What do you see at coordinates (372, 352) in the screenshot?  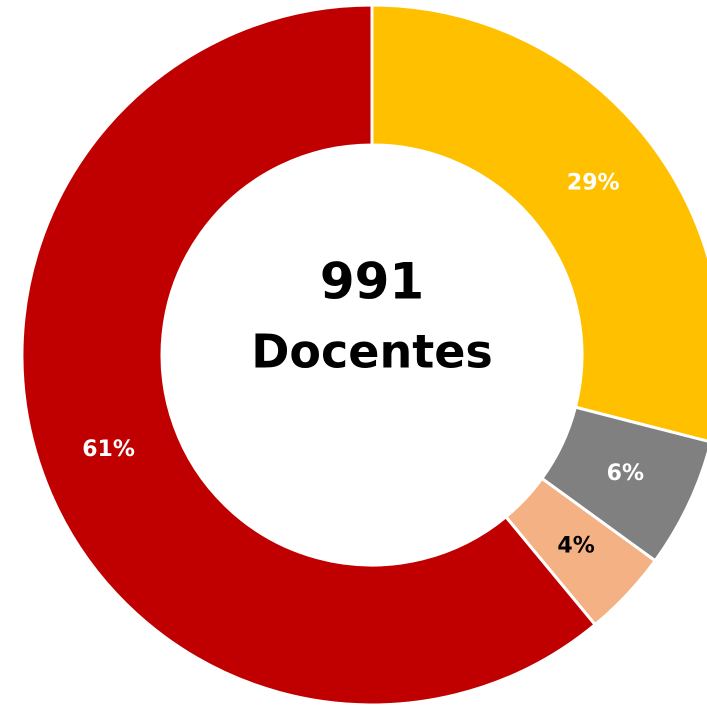 I see `center-label: Docentes` at bounding box center [372, 352].